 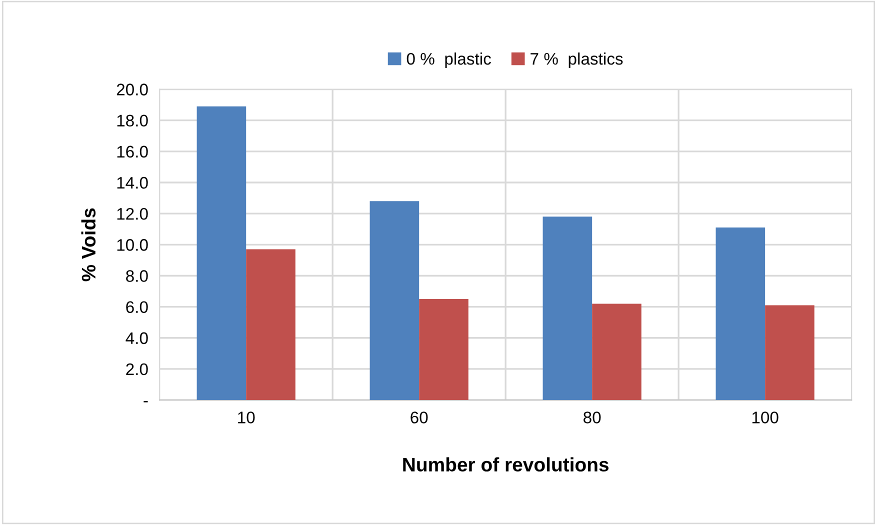 I want to click on legend-label: 0 % plastic, so click(x=448, y=60).